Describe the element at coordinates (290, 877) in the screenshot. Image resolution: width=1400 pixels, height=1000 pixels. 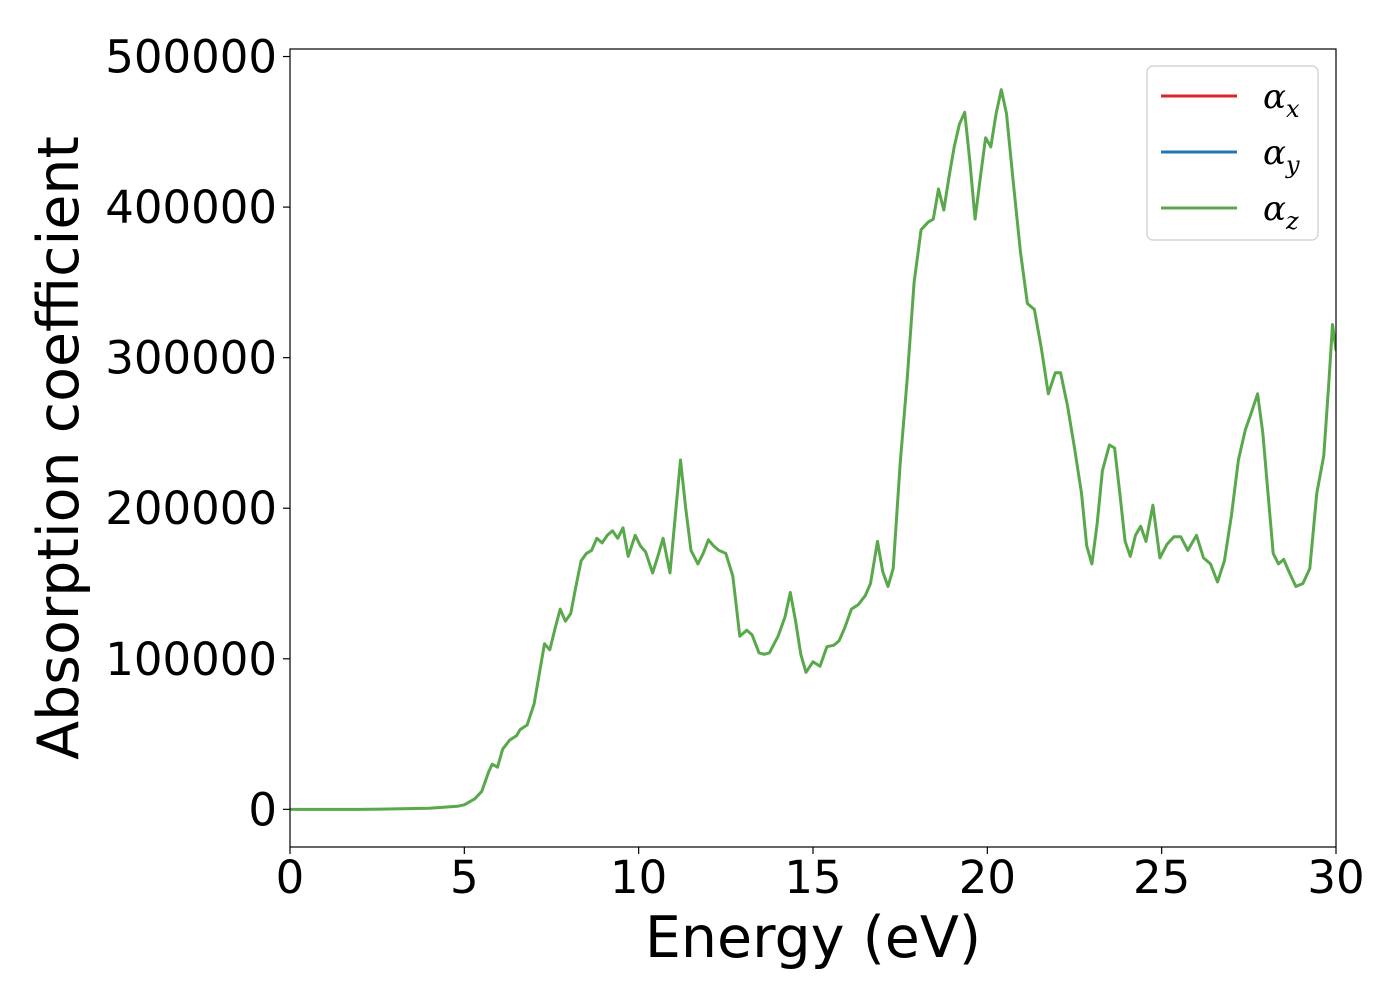
I see `x-tick-label: 0` at that location.